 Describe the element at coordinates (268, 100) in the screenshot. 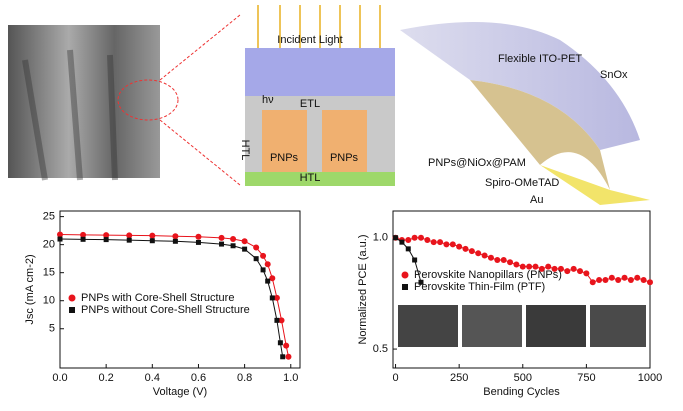

I see `label: hν` at that location.